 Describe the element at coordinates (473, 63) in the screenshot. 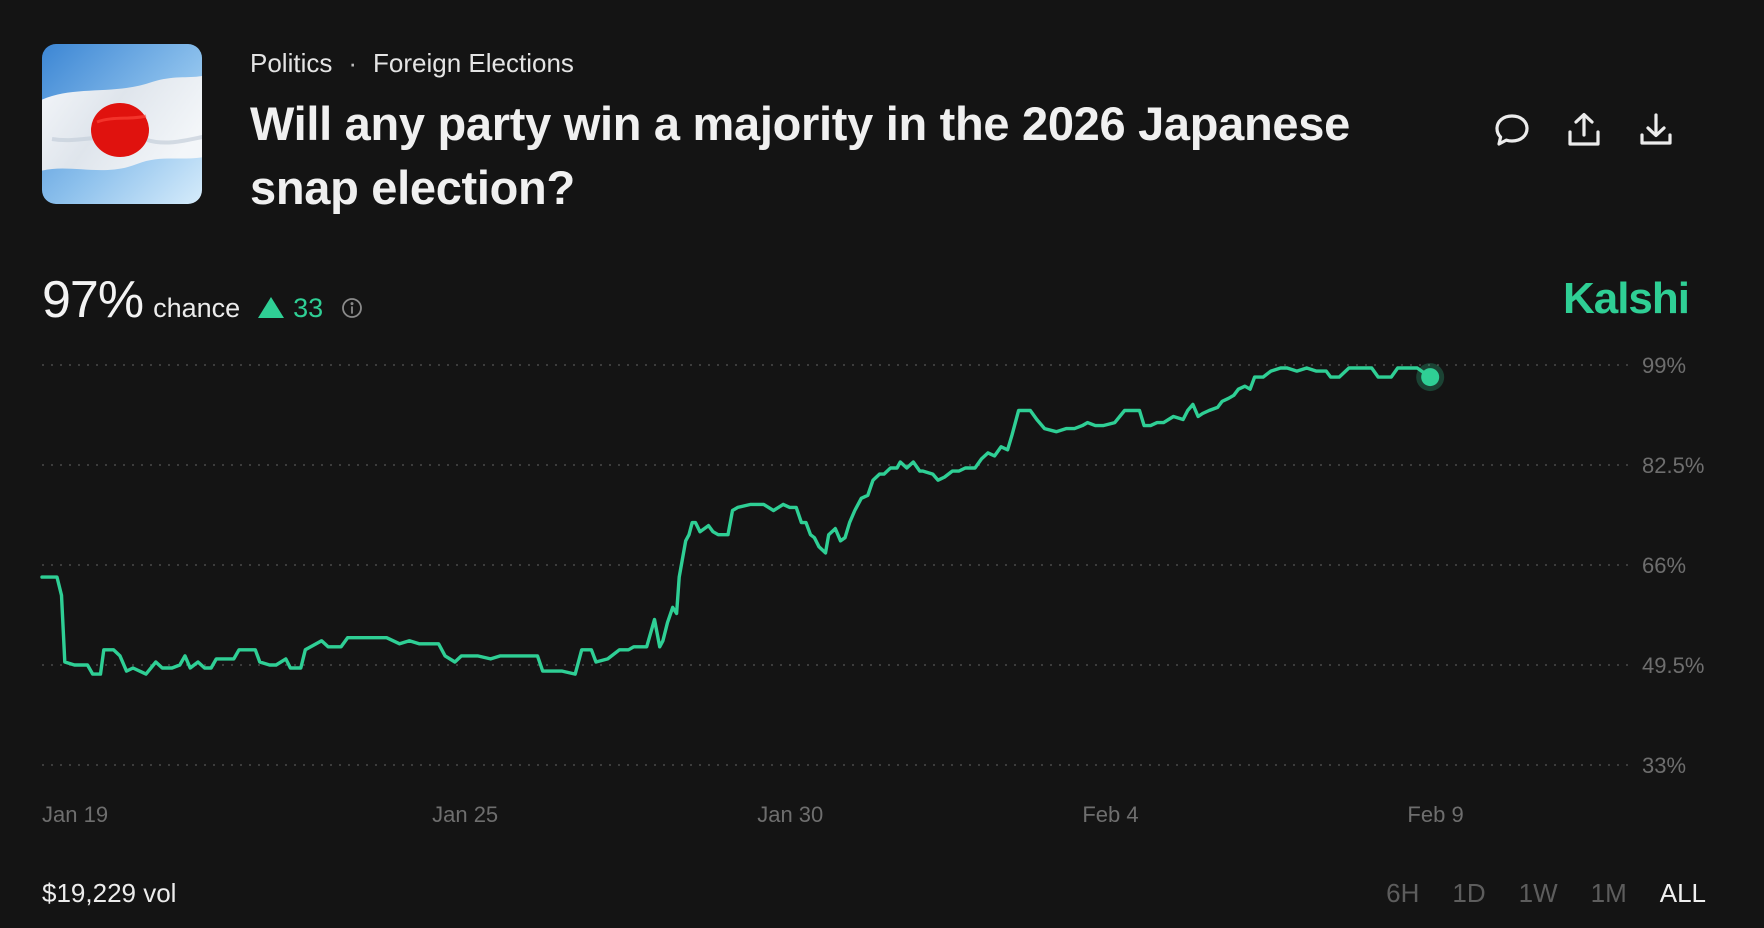

I see `breadcrumb-foreign-elections: Foreign Elections` at that location.